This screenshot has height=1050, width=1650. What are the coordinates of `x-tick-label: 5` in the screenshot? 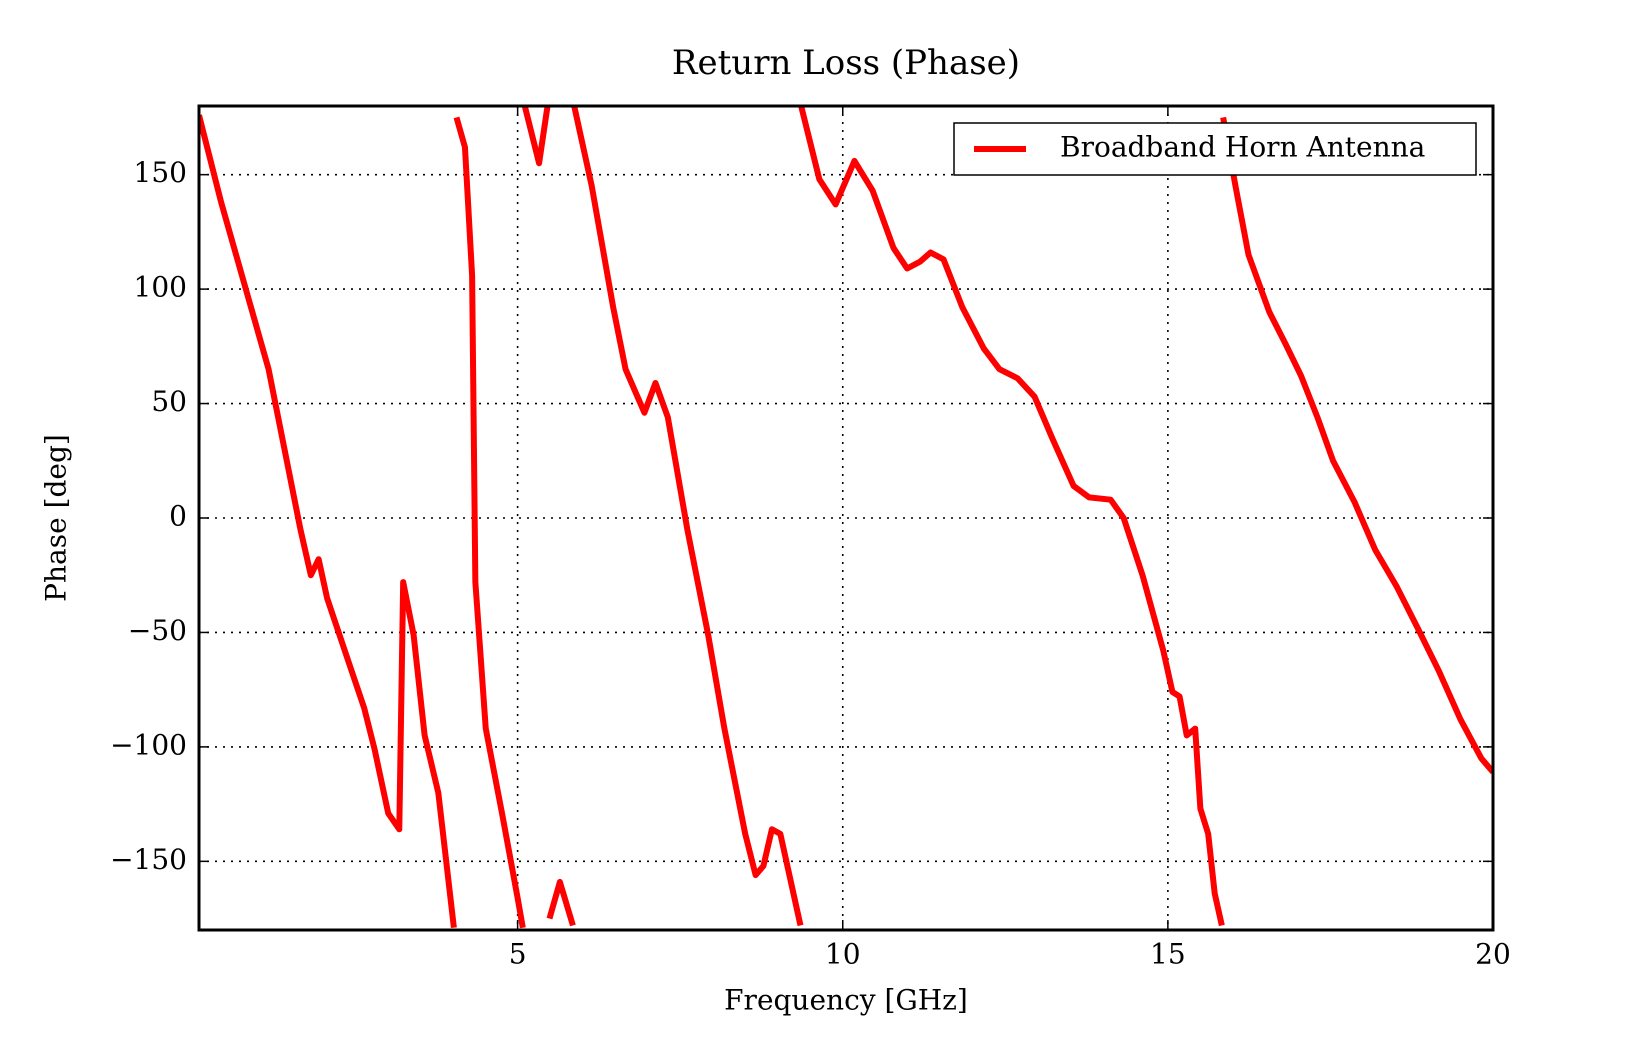 It's located at (518, 954).